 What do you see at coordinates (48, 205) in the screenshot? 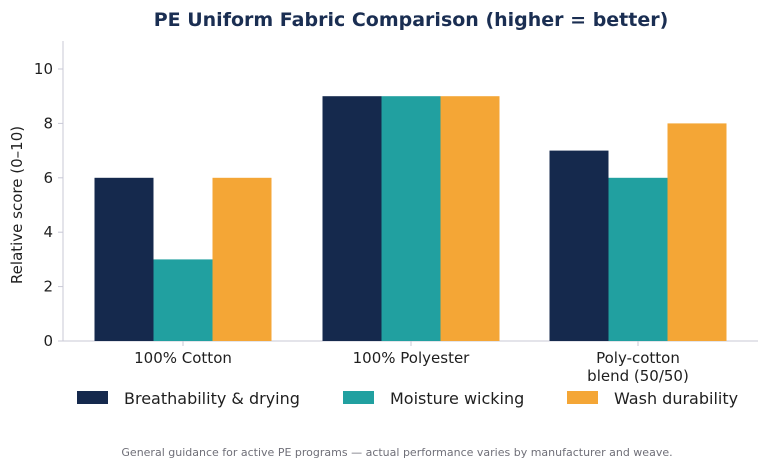
I see `y-axis-ticks: 0 2 4 6 8 10` at bounding box center [48, 205].